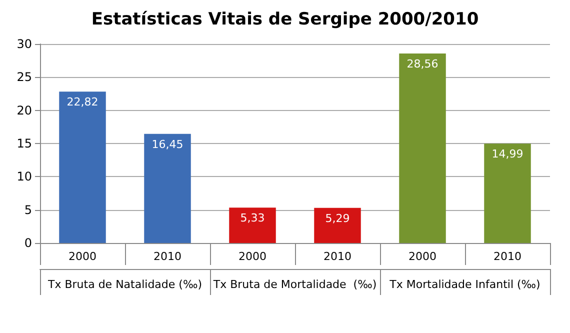 This screenshot has width=570, height=333. Describe the element at coordinates (28, 243) in the screenshot. I see `y-tick-label: 0` at that location.